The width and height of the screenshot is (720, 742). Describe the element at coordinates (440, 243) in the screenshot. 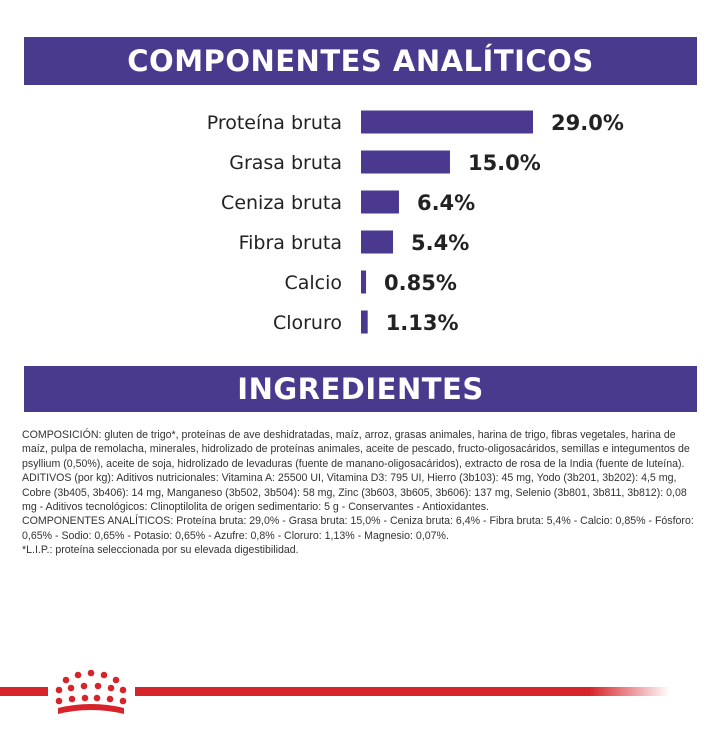

I see `value-label: 5.4%` at that location.